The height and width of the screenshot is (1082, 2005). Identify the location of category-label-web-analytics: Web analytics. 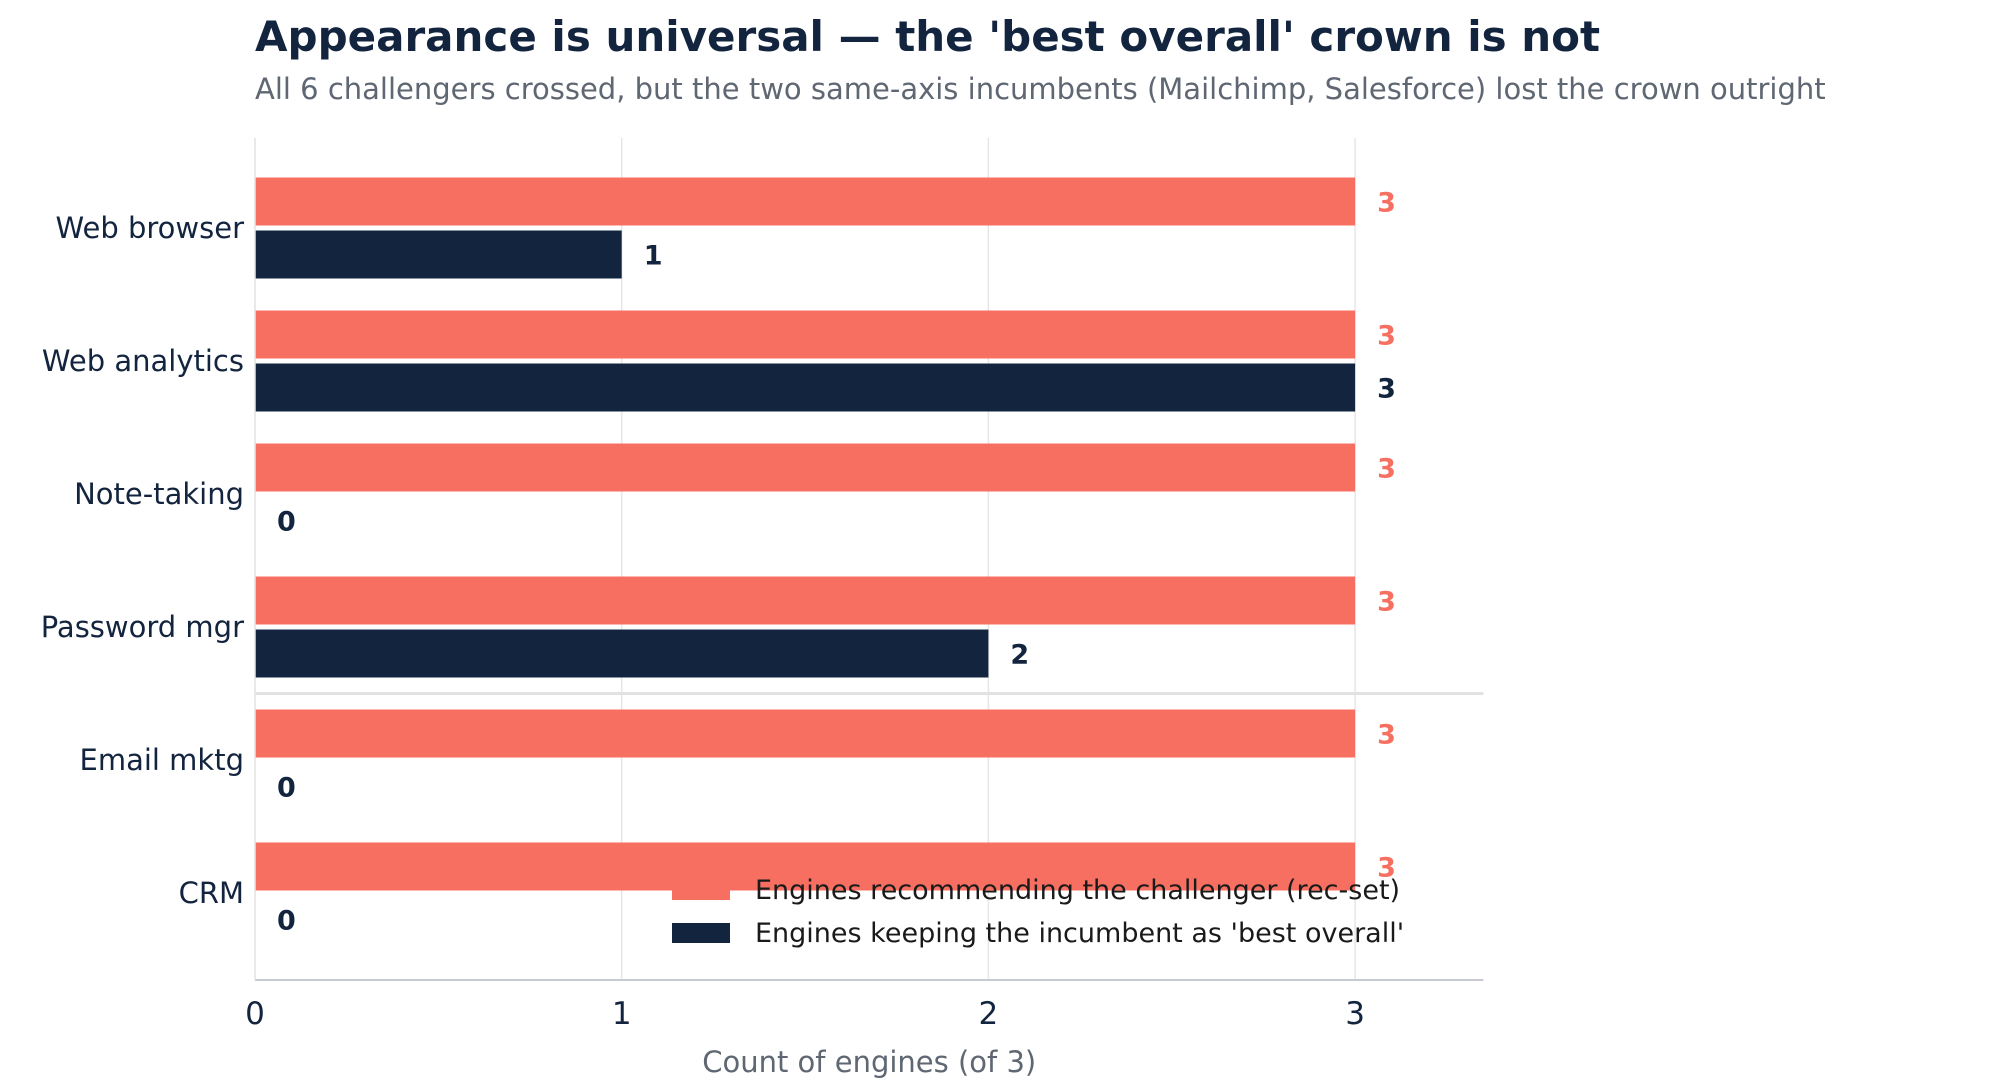
(143, 361).